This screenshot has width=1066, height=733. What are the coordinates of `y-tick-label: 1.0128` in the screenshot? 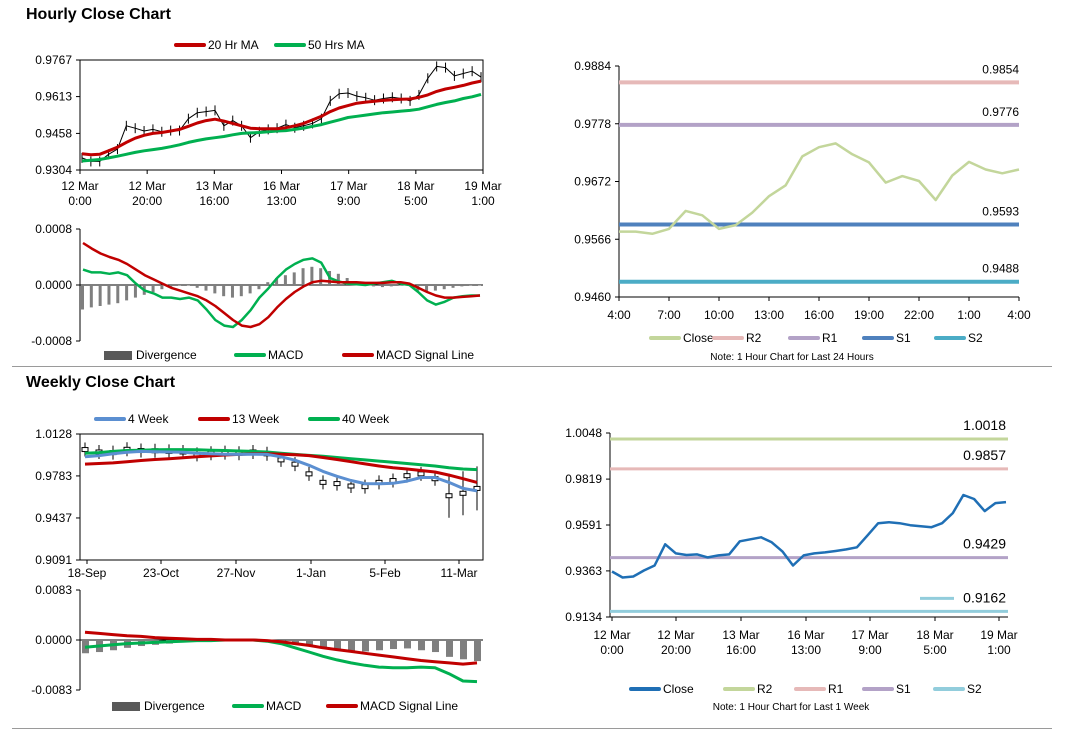 It's located at (53, 434).